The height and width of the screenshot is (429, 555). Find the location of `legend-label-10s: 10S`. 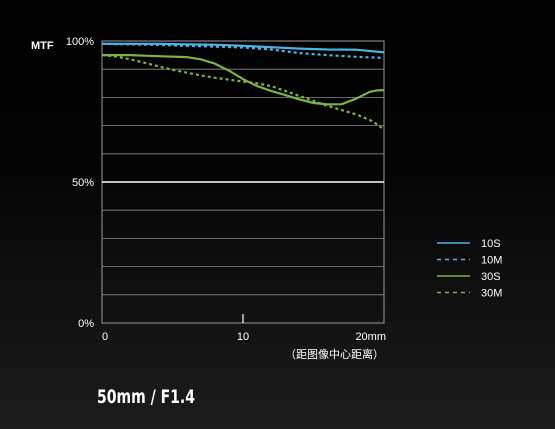

legend-label-10s: 10S is located at coordinates (491, 244).